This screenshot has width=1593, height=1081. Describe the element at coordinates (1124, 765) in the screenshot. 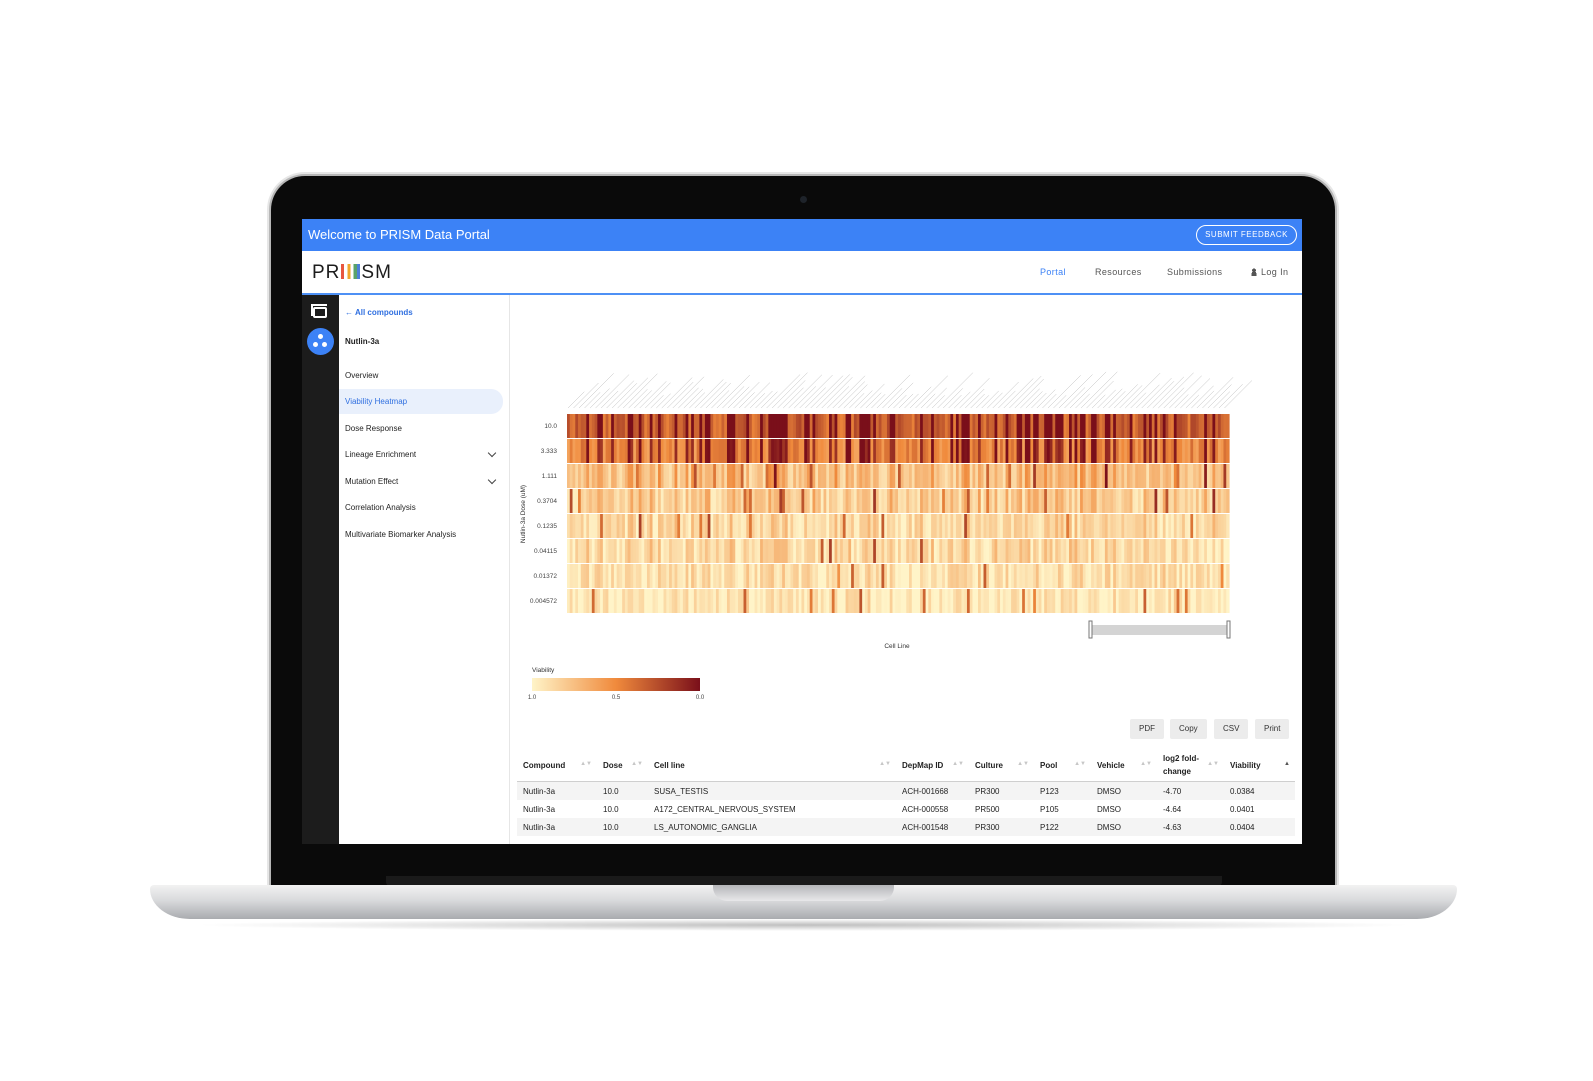

I see `col-vehicle: Vehicle ▲▼` at that location.